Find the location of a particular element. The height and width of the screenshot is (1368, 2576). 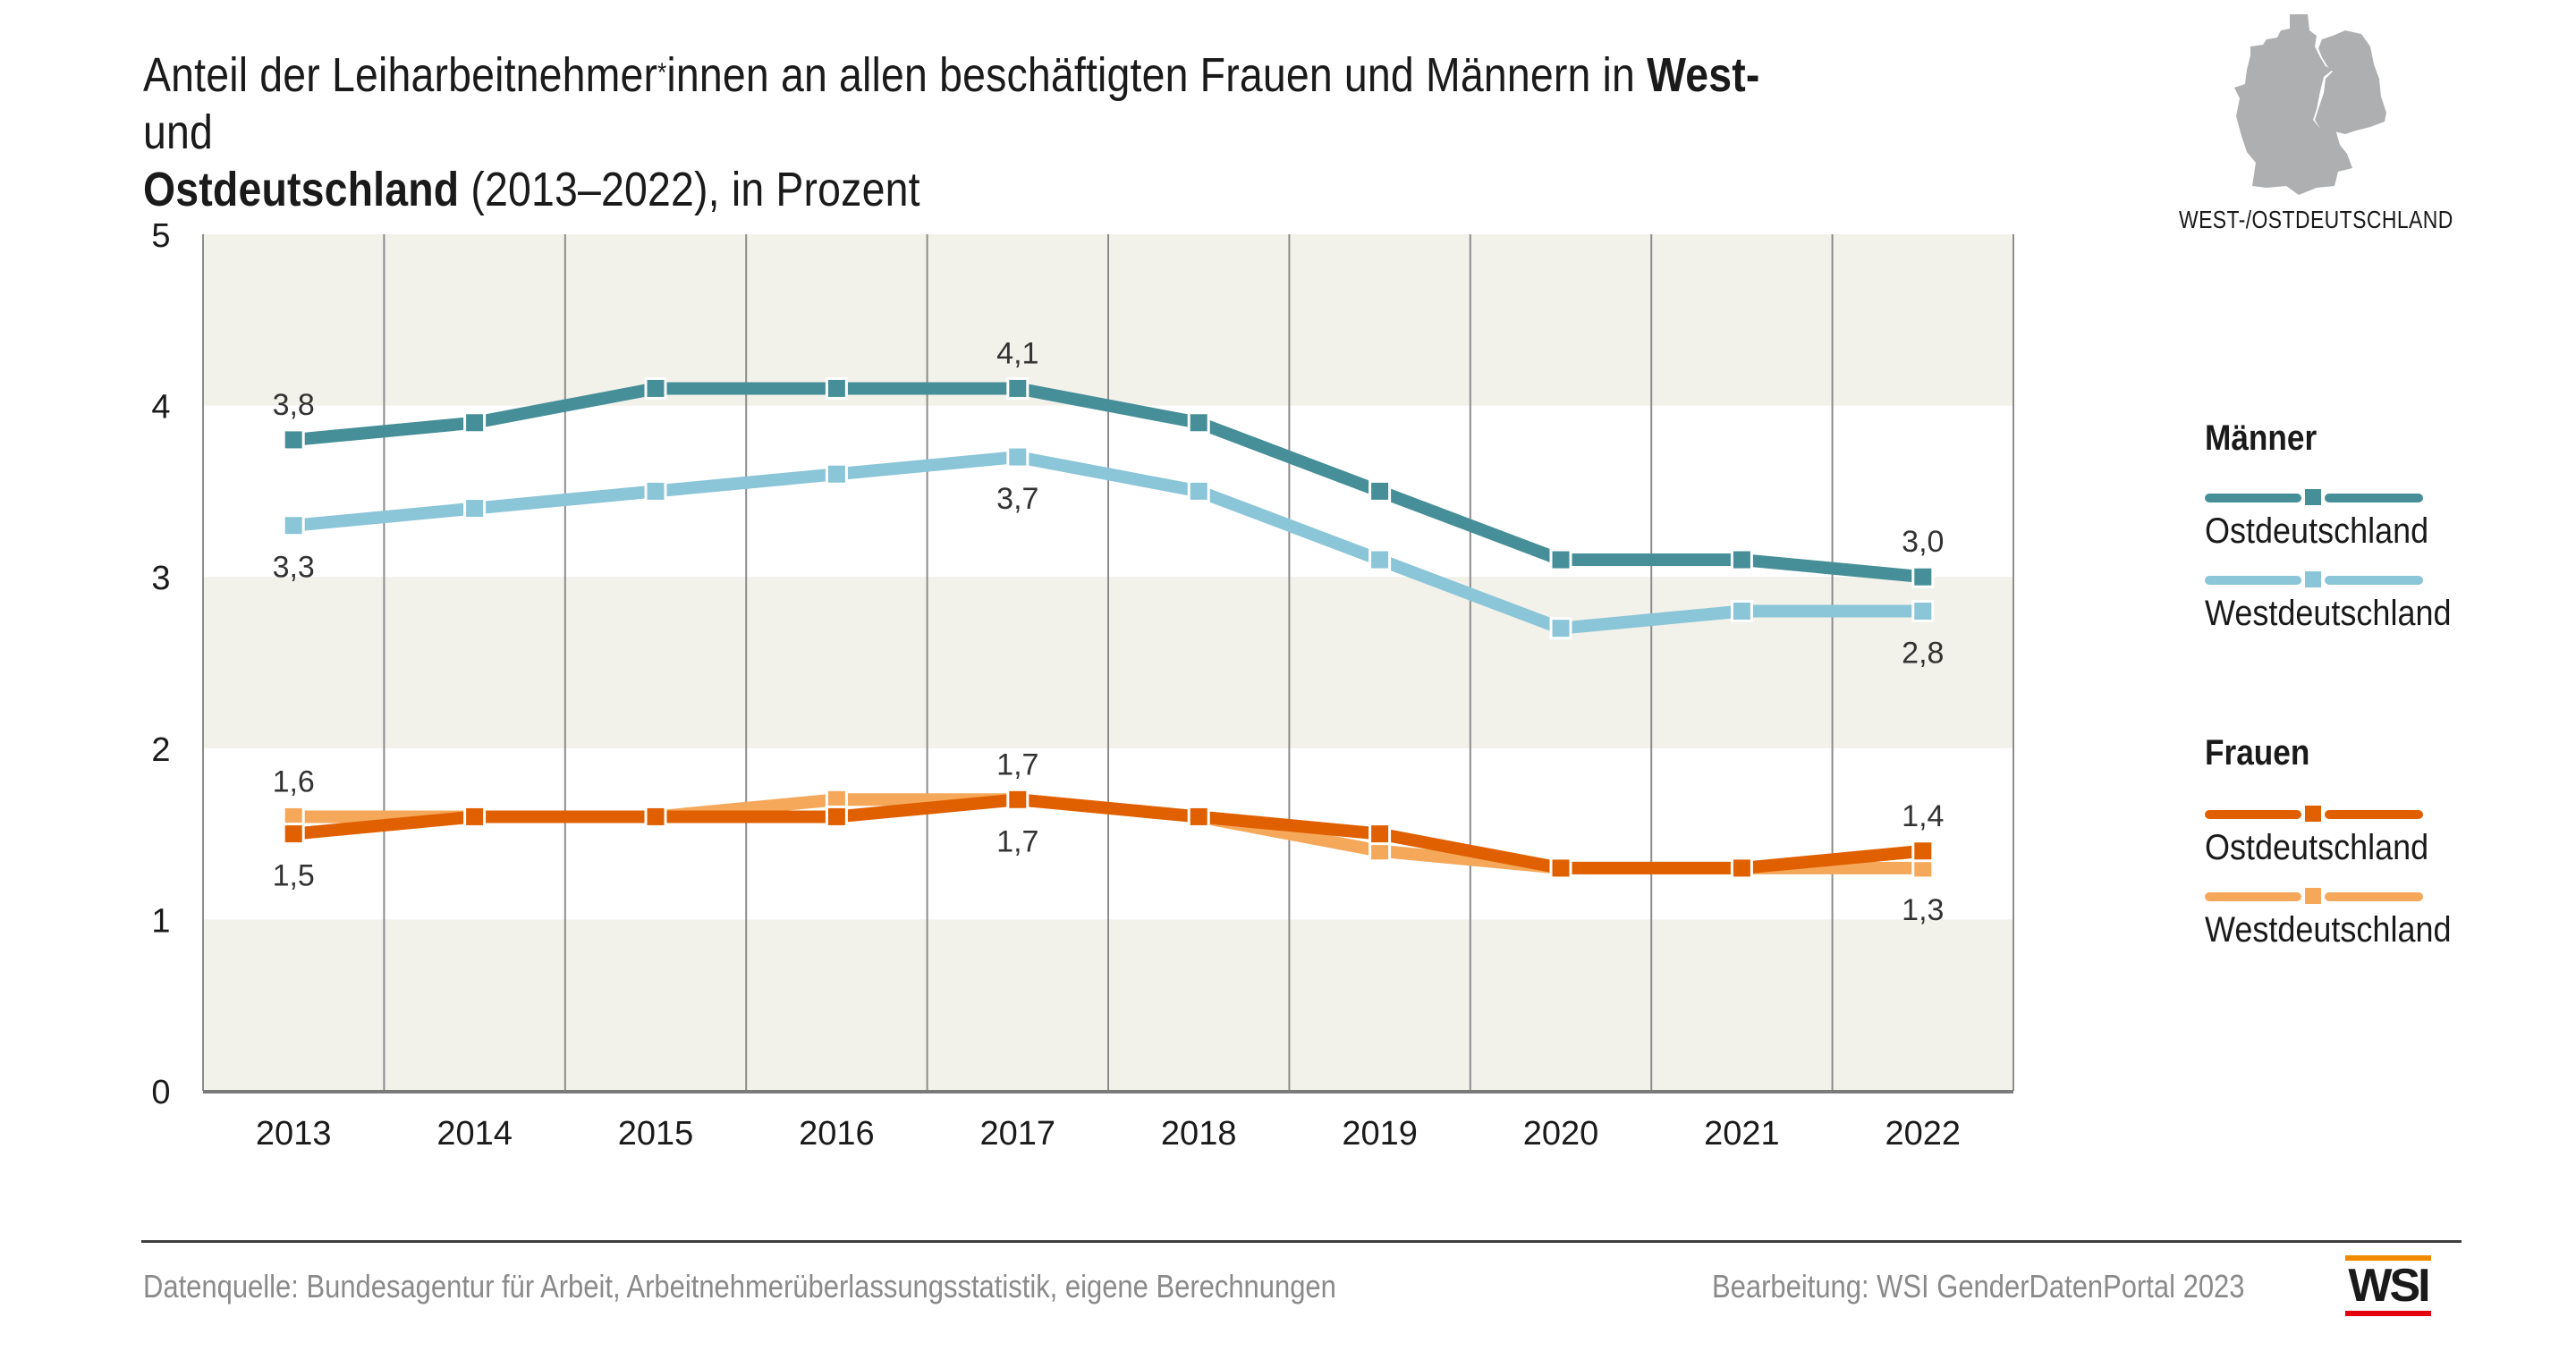

data-label: 2,8 is located at coordinates (1923, 654).